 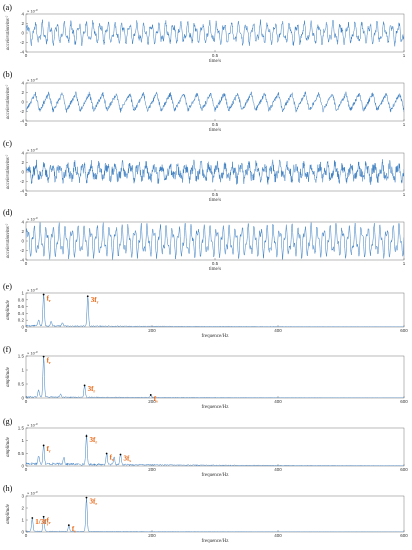 I want to click on y-tick-label: 3, so click(x=22, y=496).